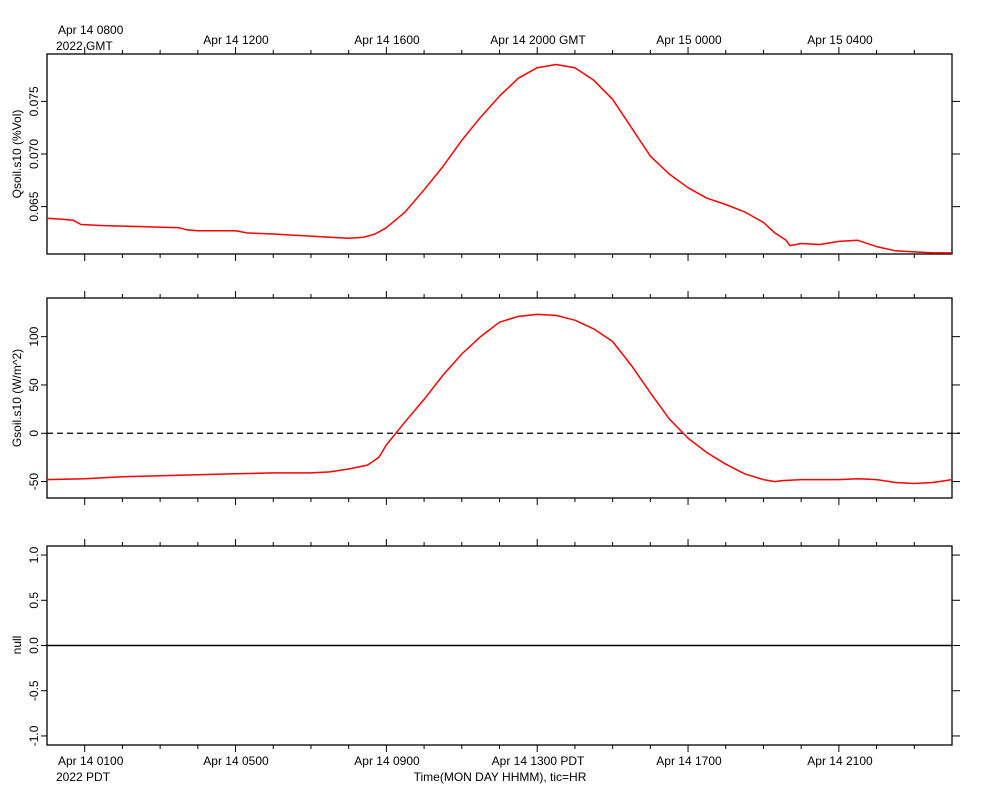 The image size is (1000, 800). I want to click on top-axis-label: Apr 14 1200, so click(236, 40).